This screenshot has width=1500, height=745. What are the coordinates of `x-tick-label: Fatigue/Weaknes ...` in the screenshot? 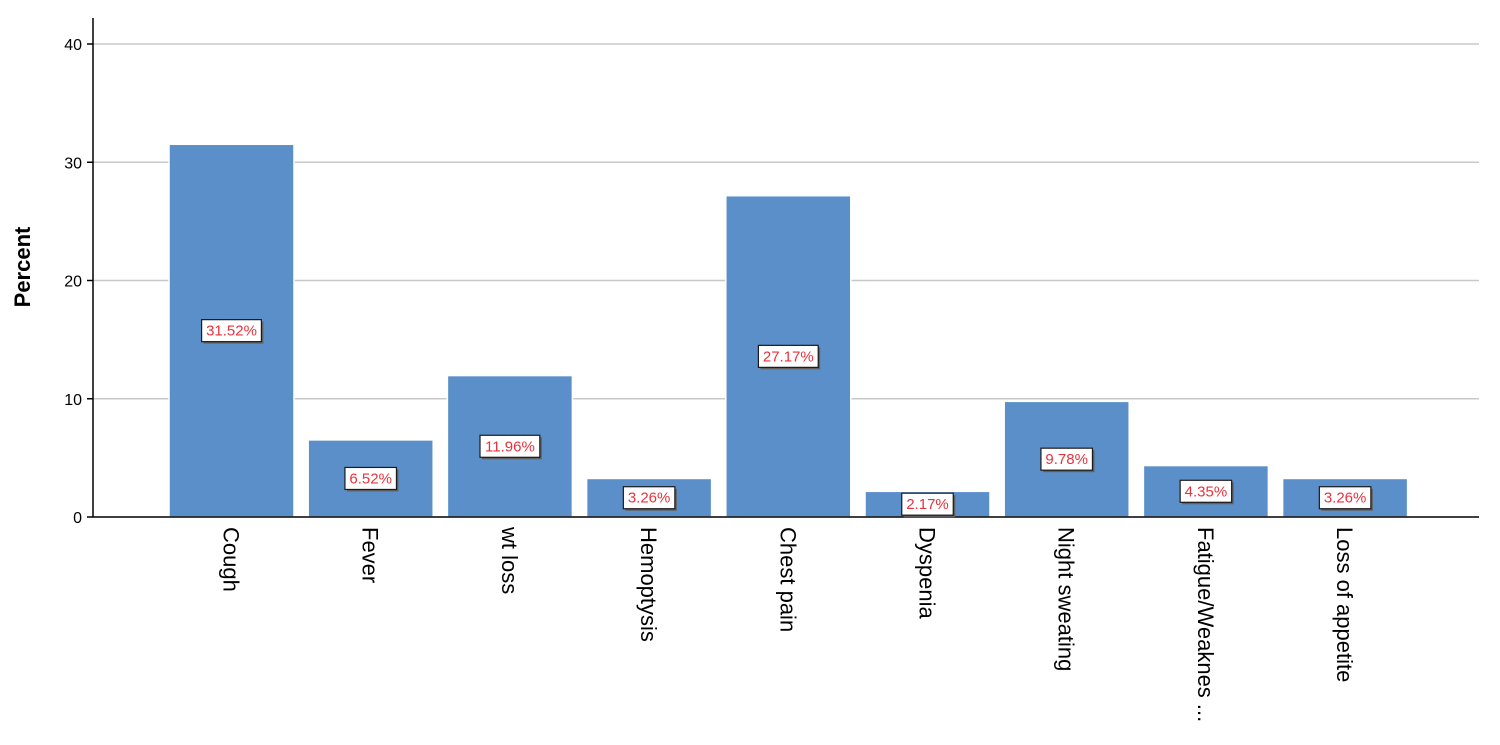 It's located at (1205, 624).